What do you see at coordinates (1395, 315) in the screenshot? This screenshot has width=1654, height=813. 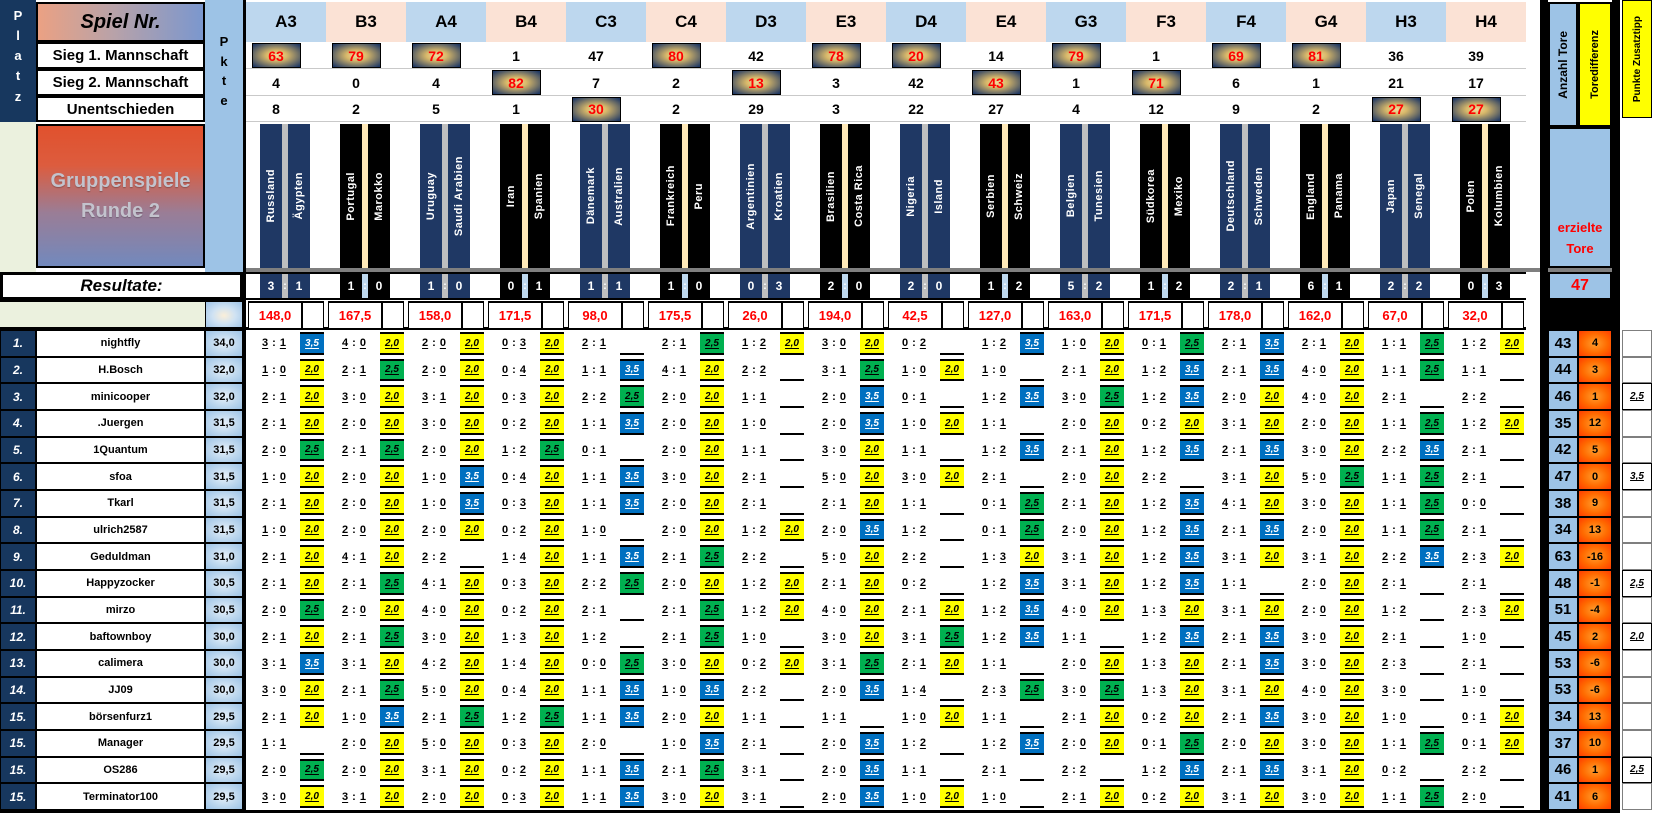 I see `match-quote-value: 67,0` at bounding box center [1395, 315].